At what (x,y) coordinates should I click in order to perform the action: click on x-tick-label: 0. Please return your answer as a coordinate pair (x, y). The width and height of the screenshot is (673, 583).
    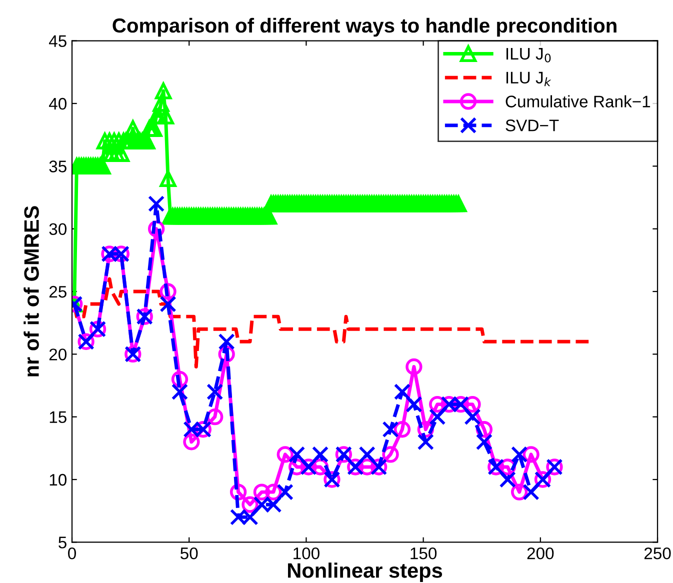
    Looking at the image, I should click on (72, 553).